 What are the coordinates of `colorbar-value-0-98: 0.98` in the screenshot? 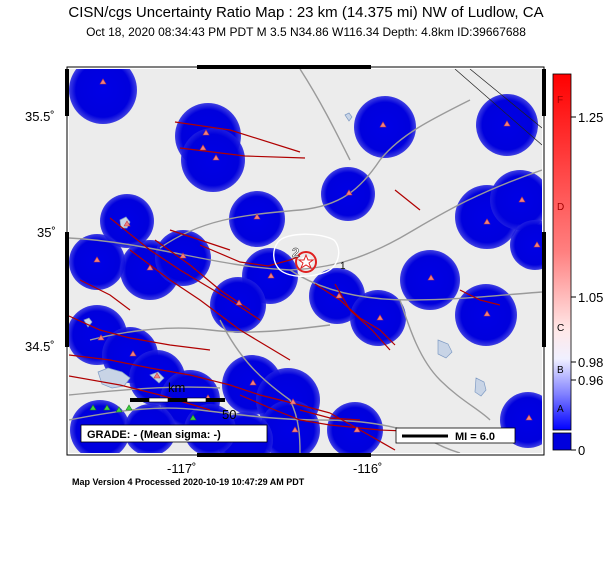 It's located at (590, 362).